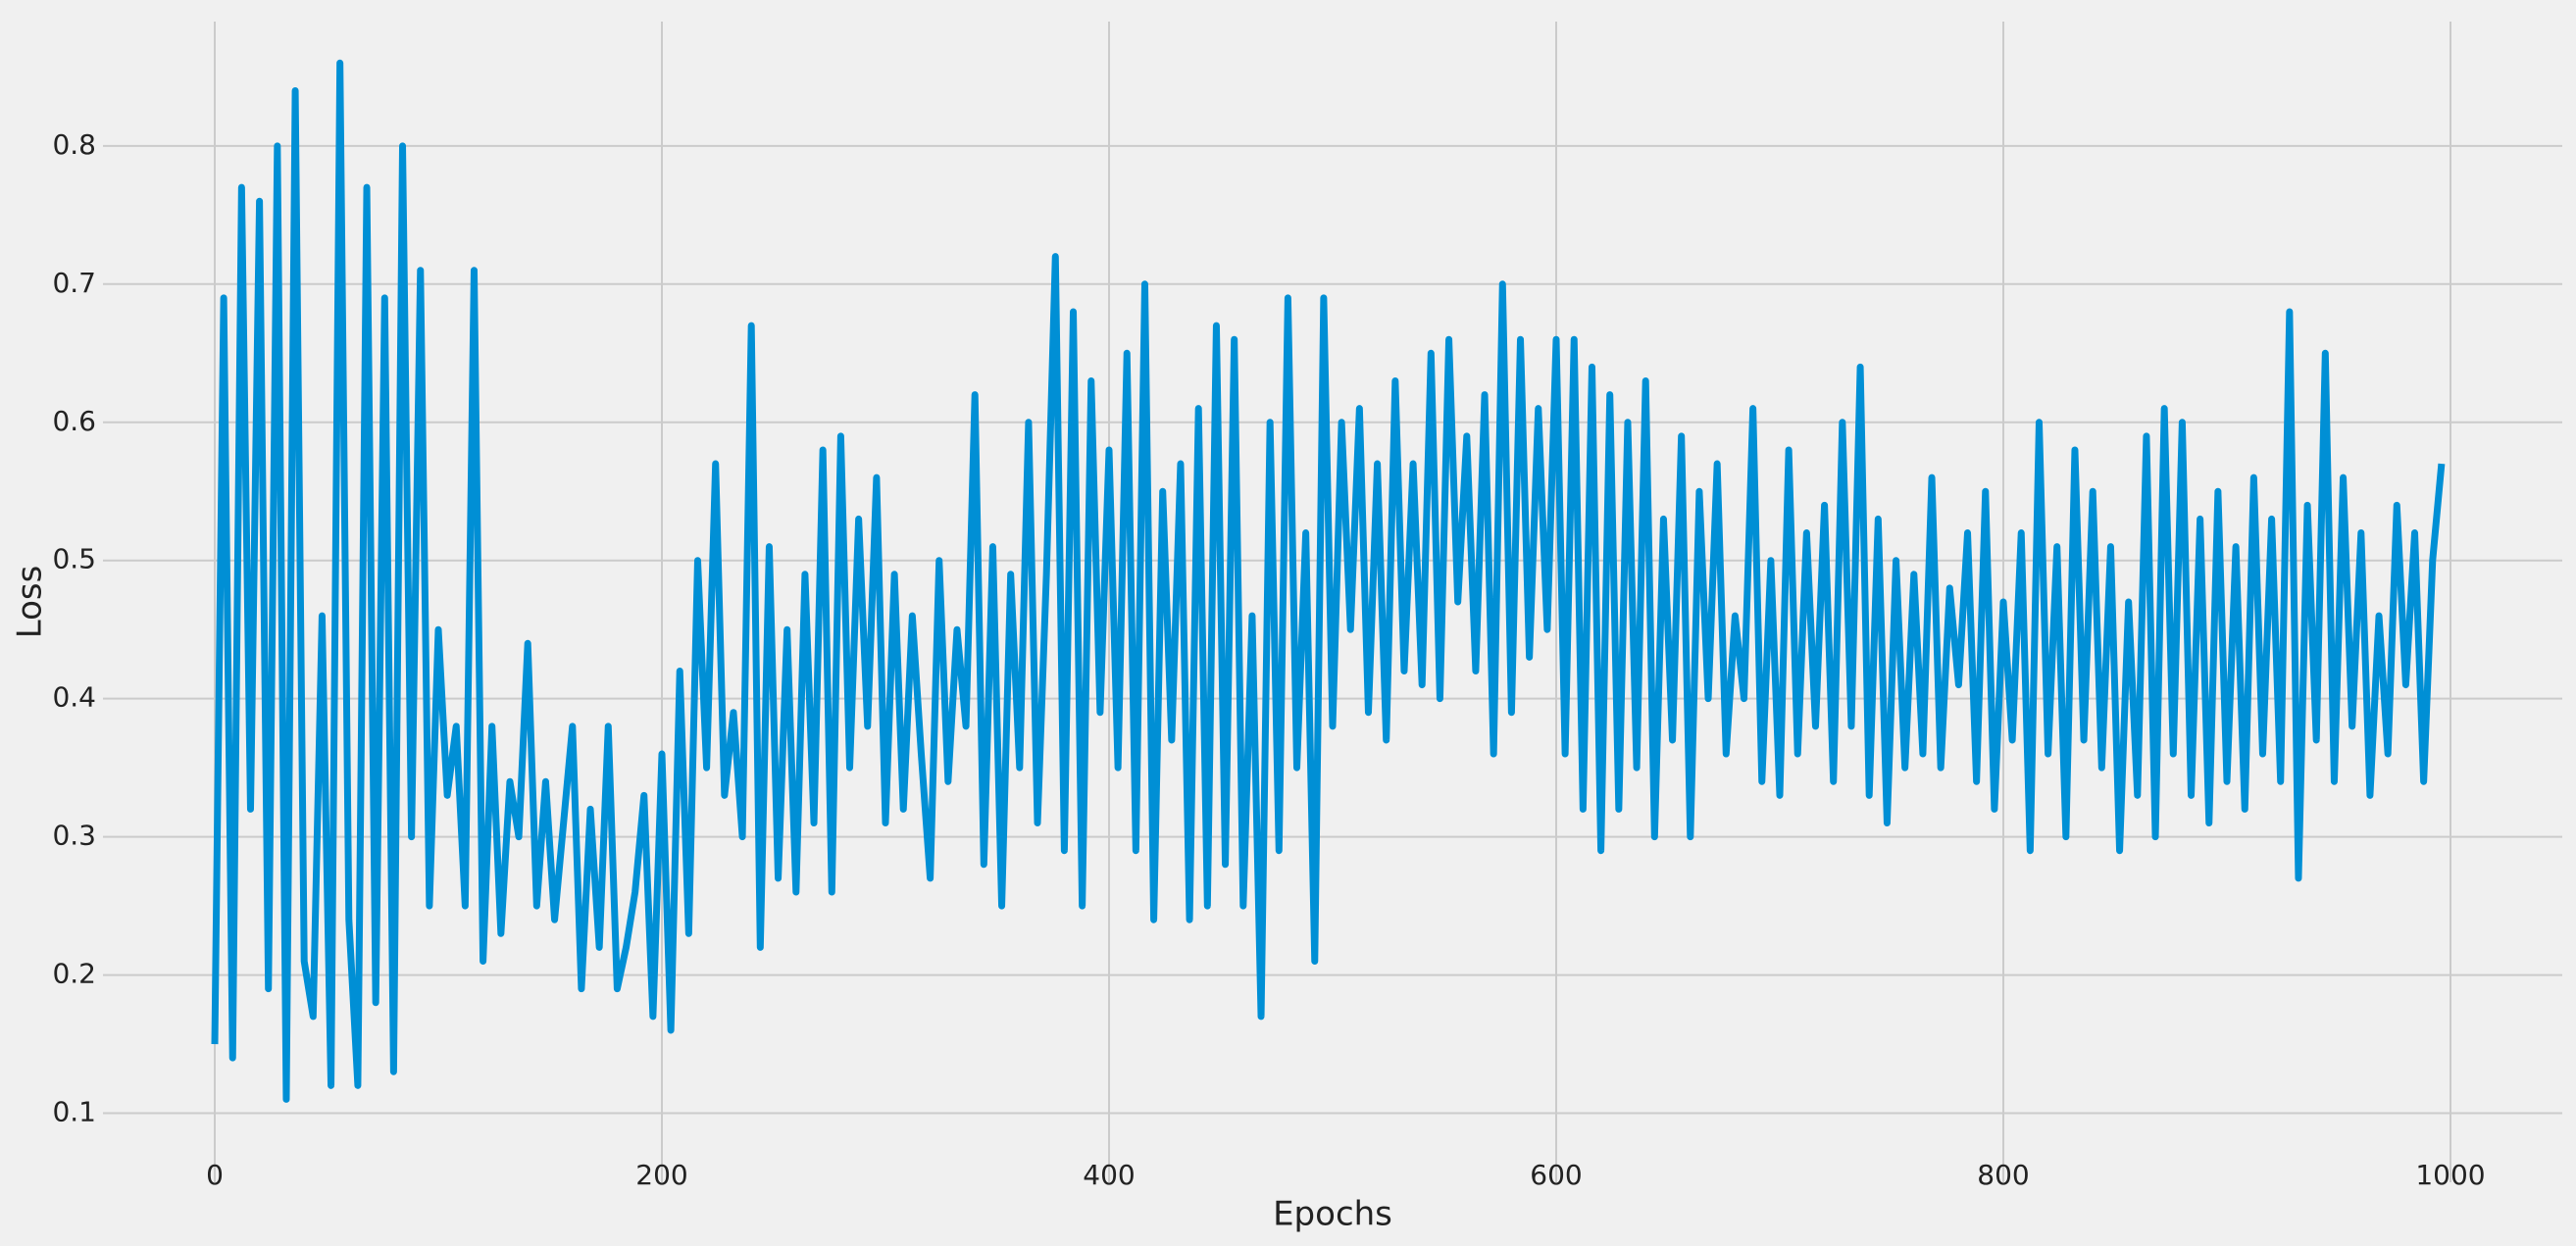  What do you see at coordinates (2003, 1175) in the screenshot?
I see `x-tick-label: 800` at bounding box center [2003, 1175].